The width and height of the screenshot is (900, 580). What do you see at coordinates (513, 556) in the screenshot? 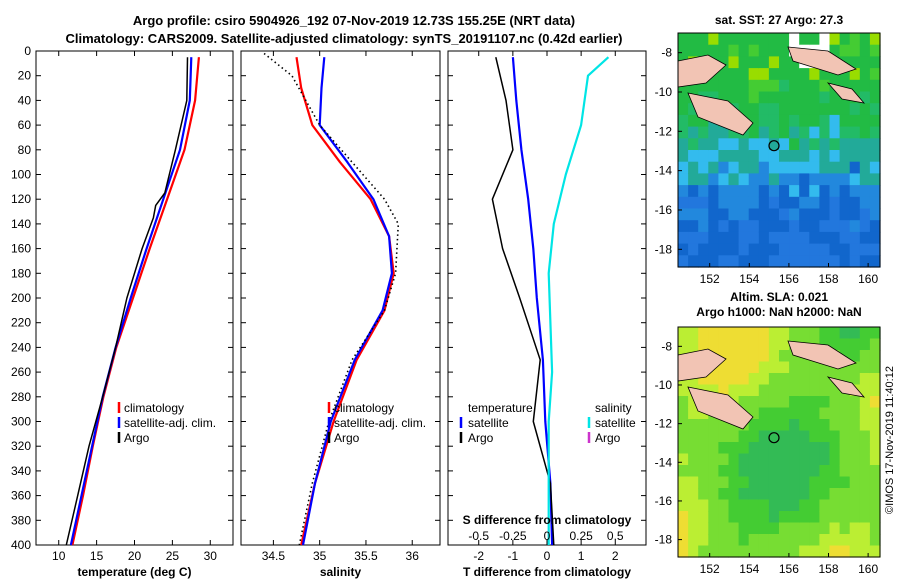
I see `x-tick-label: -1` at bounding box center [513, 556].